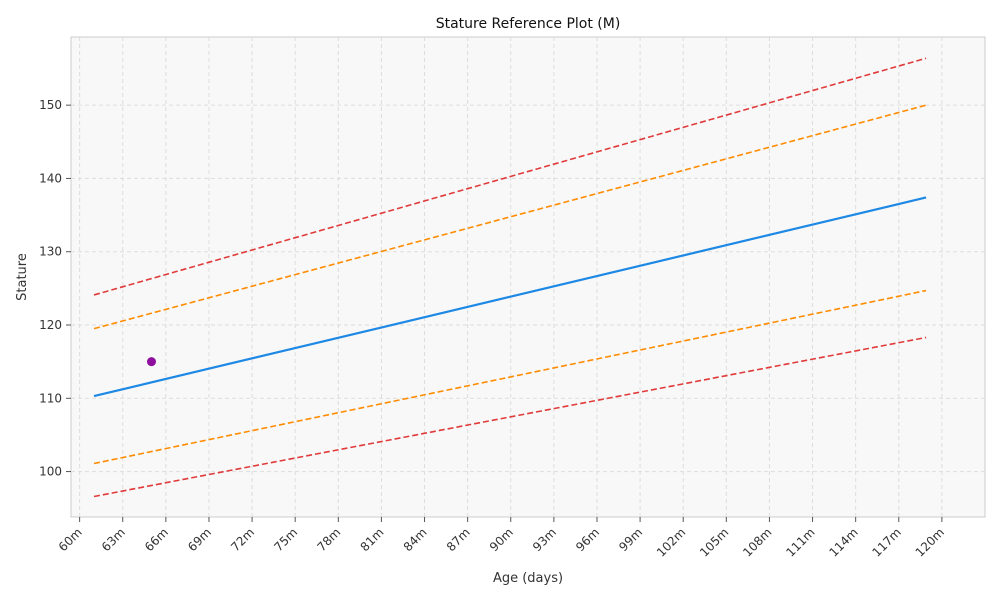 Image resolution: width=1000 pixels, height=600 pixels. Describe the element at coordinates (630, 539) in the screenshot. I see `x-tick-label: 99m` at that location.